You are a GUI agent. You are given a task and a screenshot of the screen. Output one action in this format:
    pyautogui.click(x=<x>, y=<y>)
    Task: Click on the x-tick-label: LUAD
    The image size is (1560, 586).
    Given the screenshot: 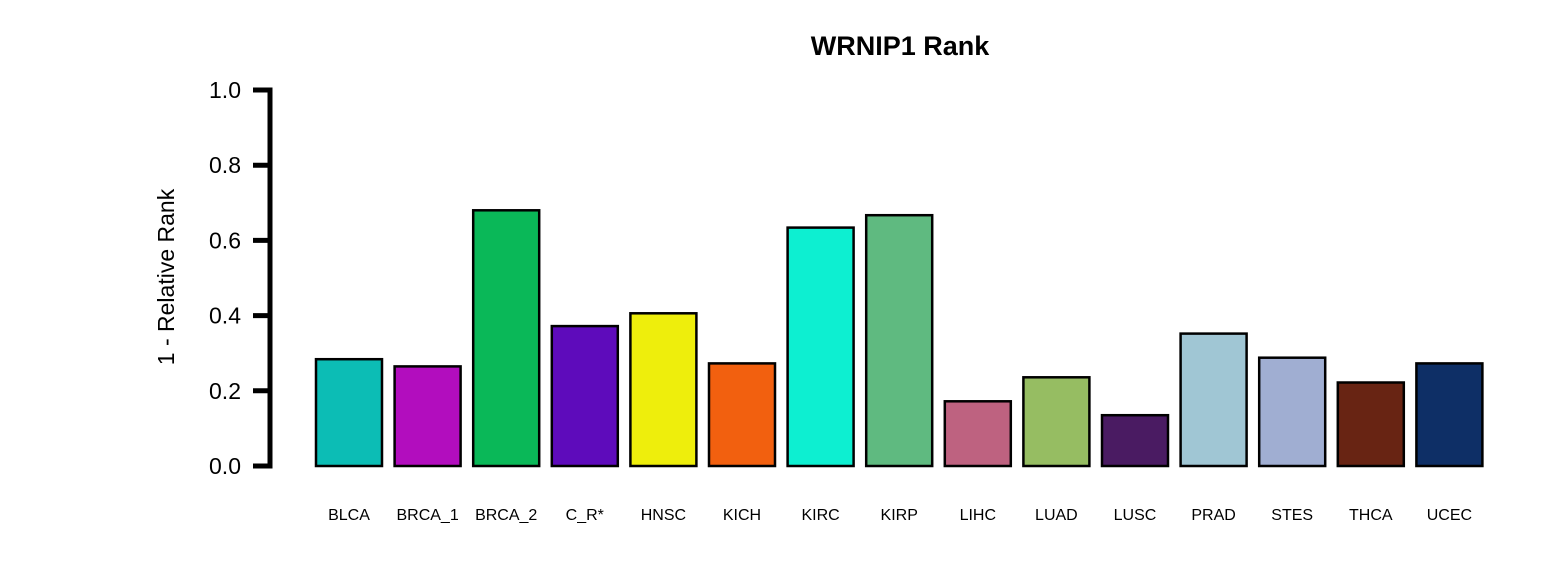 What is the action you would take?
    pyautogui.click(x=1056, y=515)
    